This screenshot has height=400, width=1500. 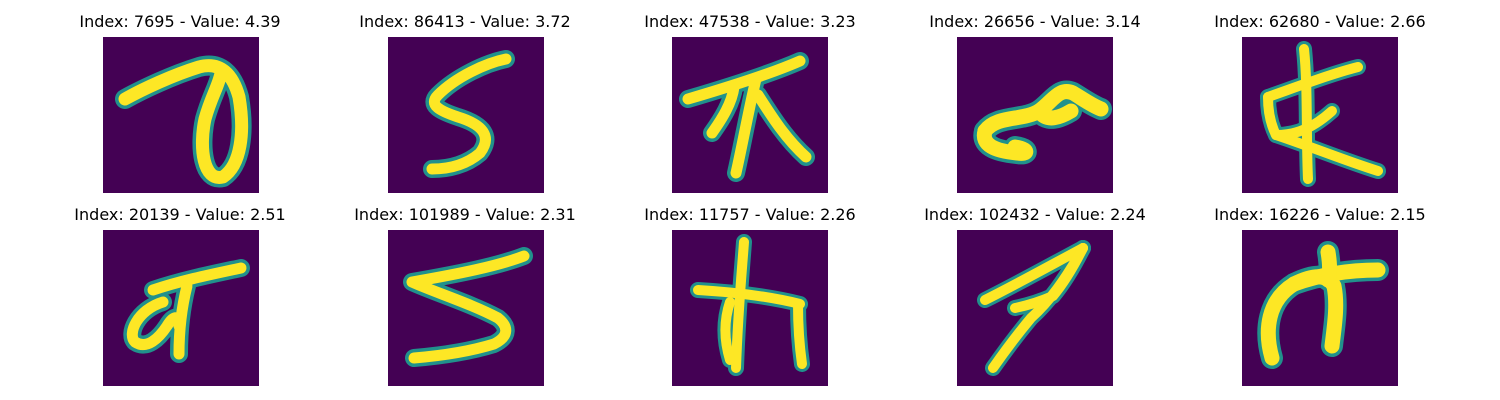 I want to click on panel-title: Index: 101989 - Value: 2.31, so click(x=465, y=214).